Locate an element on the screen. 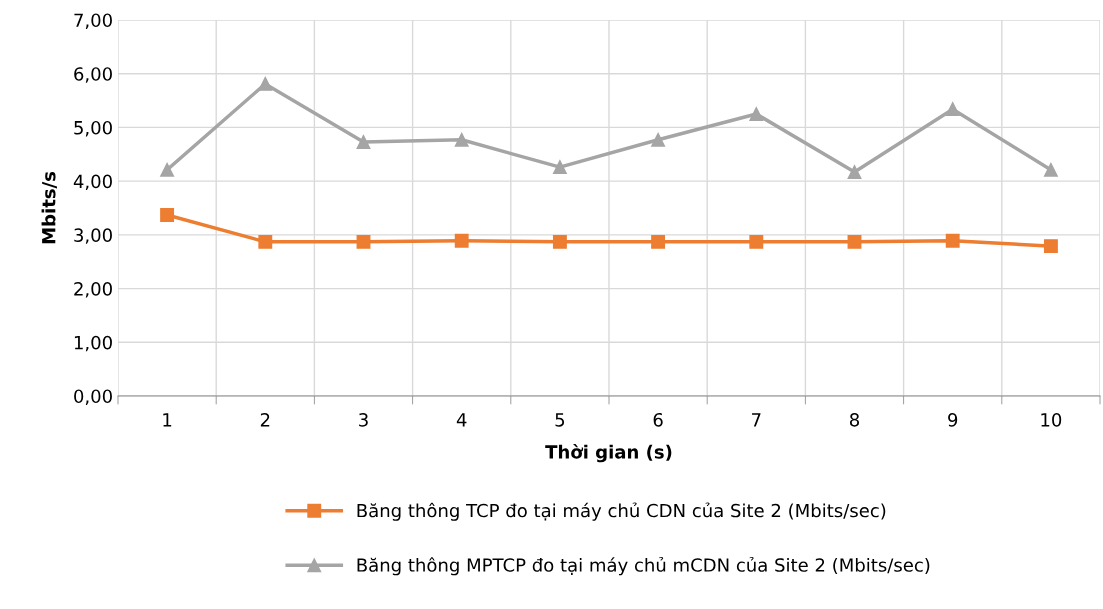 The width and height of the screenshot is (1103, 609). x-tick-label: 6 is located at coordinates (658, 419).